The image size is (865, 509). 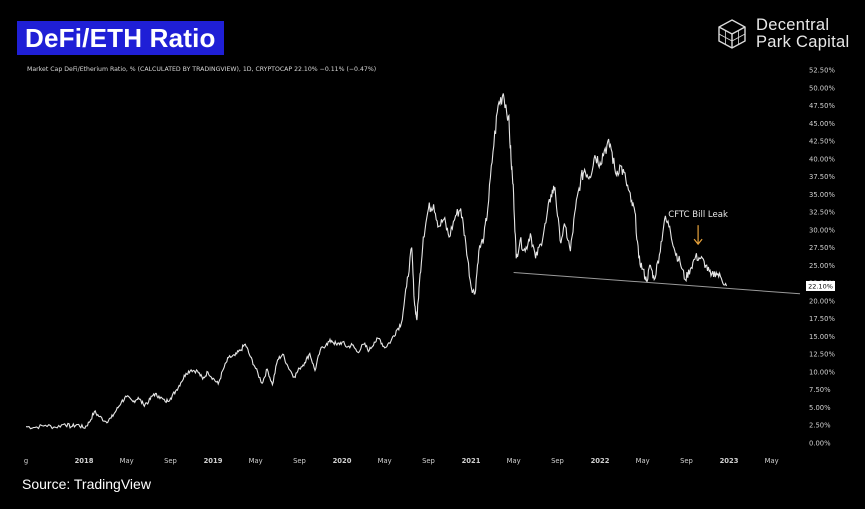 What do you see at coordinates (822, 124) in the screenshot?
I see `y-tick-label: 45.00%` at bounding box center [822, 124].